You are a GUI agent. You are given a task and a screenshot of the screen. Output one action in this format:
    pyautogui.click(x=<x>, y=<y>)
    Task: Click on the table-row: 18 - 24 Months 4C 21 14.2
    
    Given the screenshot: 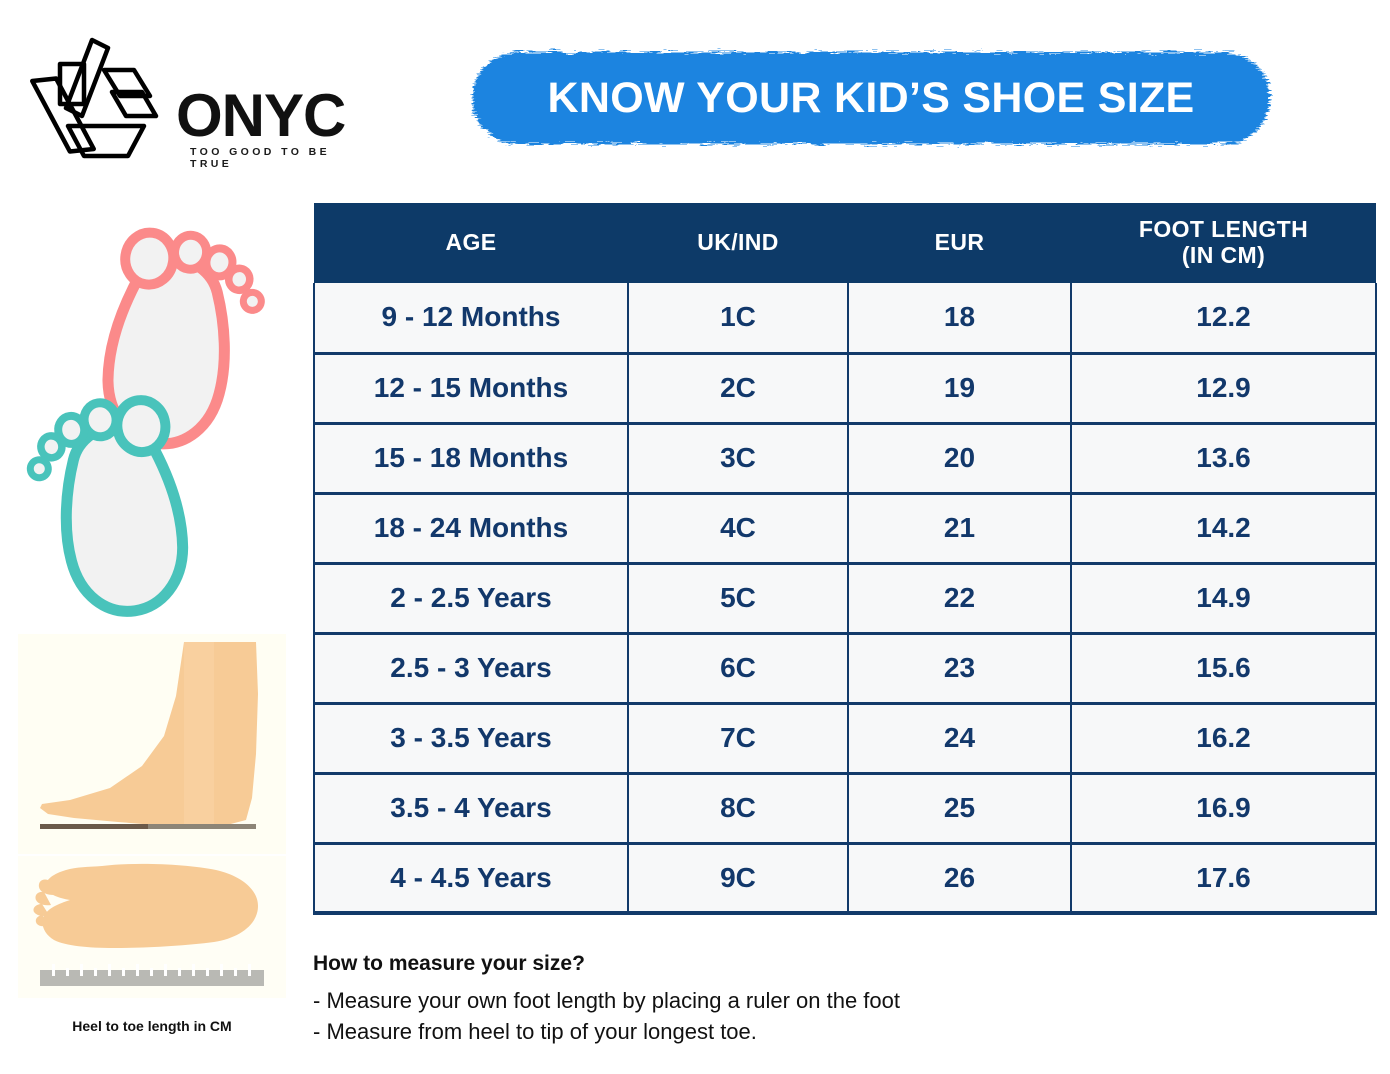 What is the action you would take?
    pyautogui.click(x=845, y=529)
    